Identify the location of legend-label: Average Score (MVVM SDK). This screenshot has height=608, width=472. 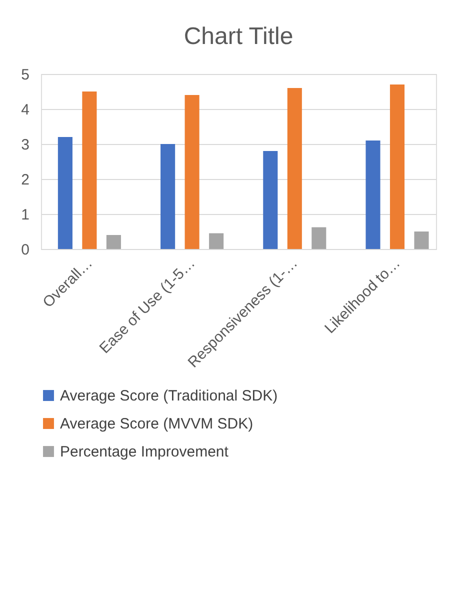
(157, 424).